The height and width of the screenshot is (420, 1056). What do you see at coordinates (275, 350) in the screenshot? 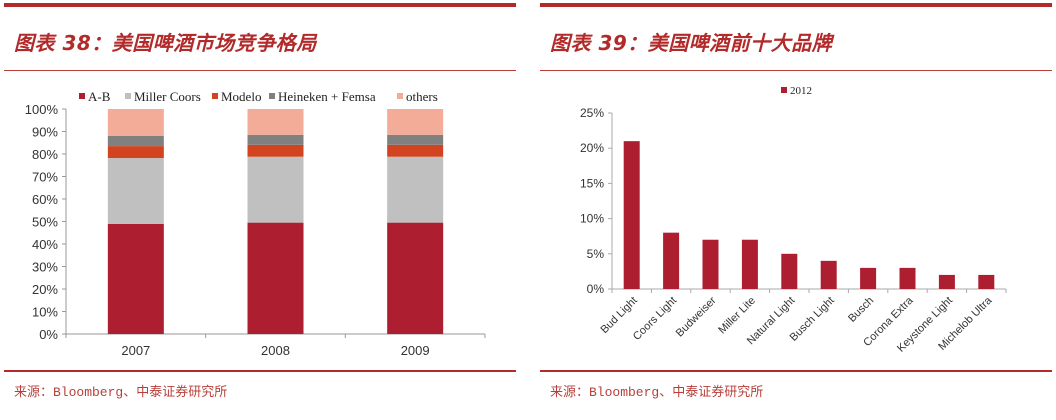
I see `x-tick-label: 2008` at bounding box center [275, 350].